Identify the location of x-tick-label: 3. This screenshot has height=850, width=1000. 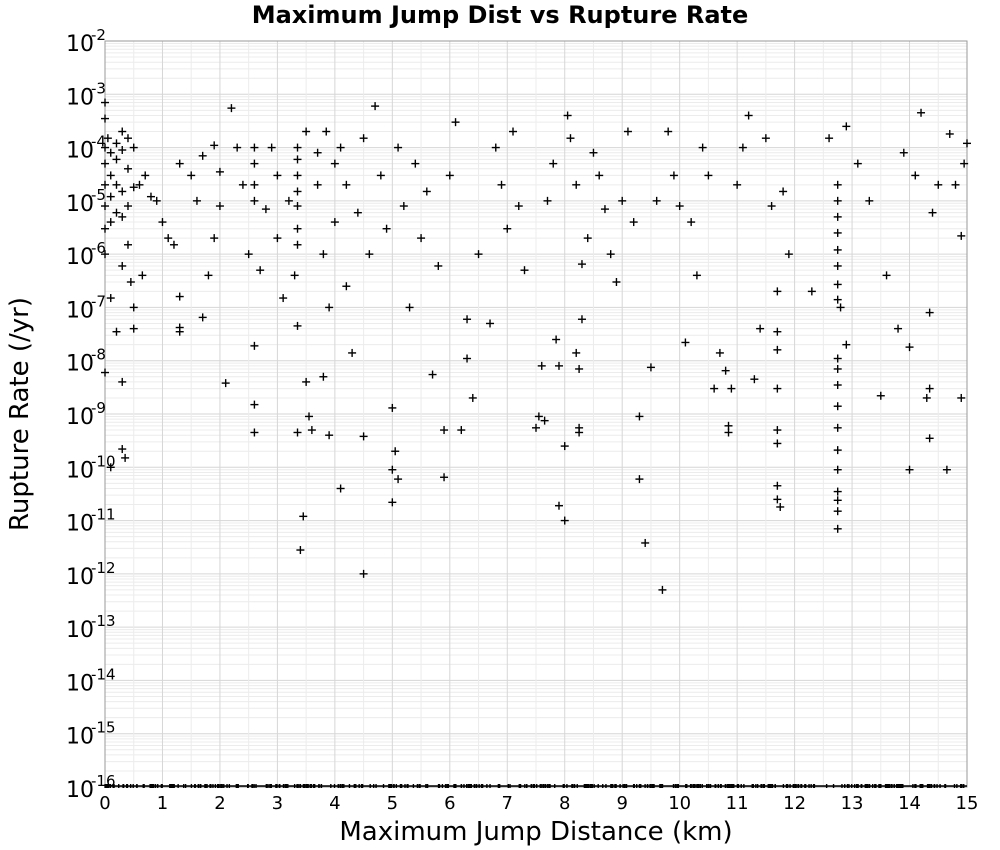
(277, 803).